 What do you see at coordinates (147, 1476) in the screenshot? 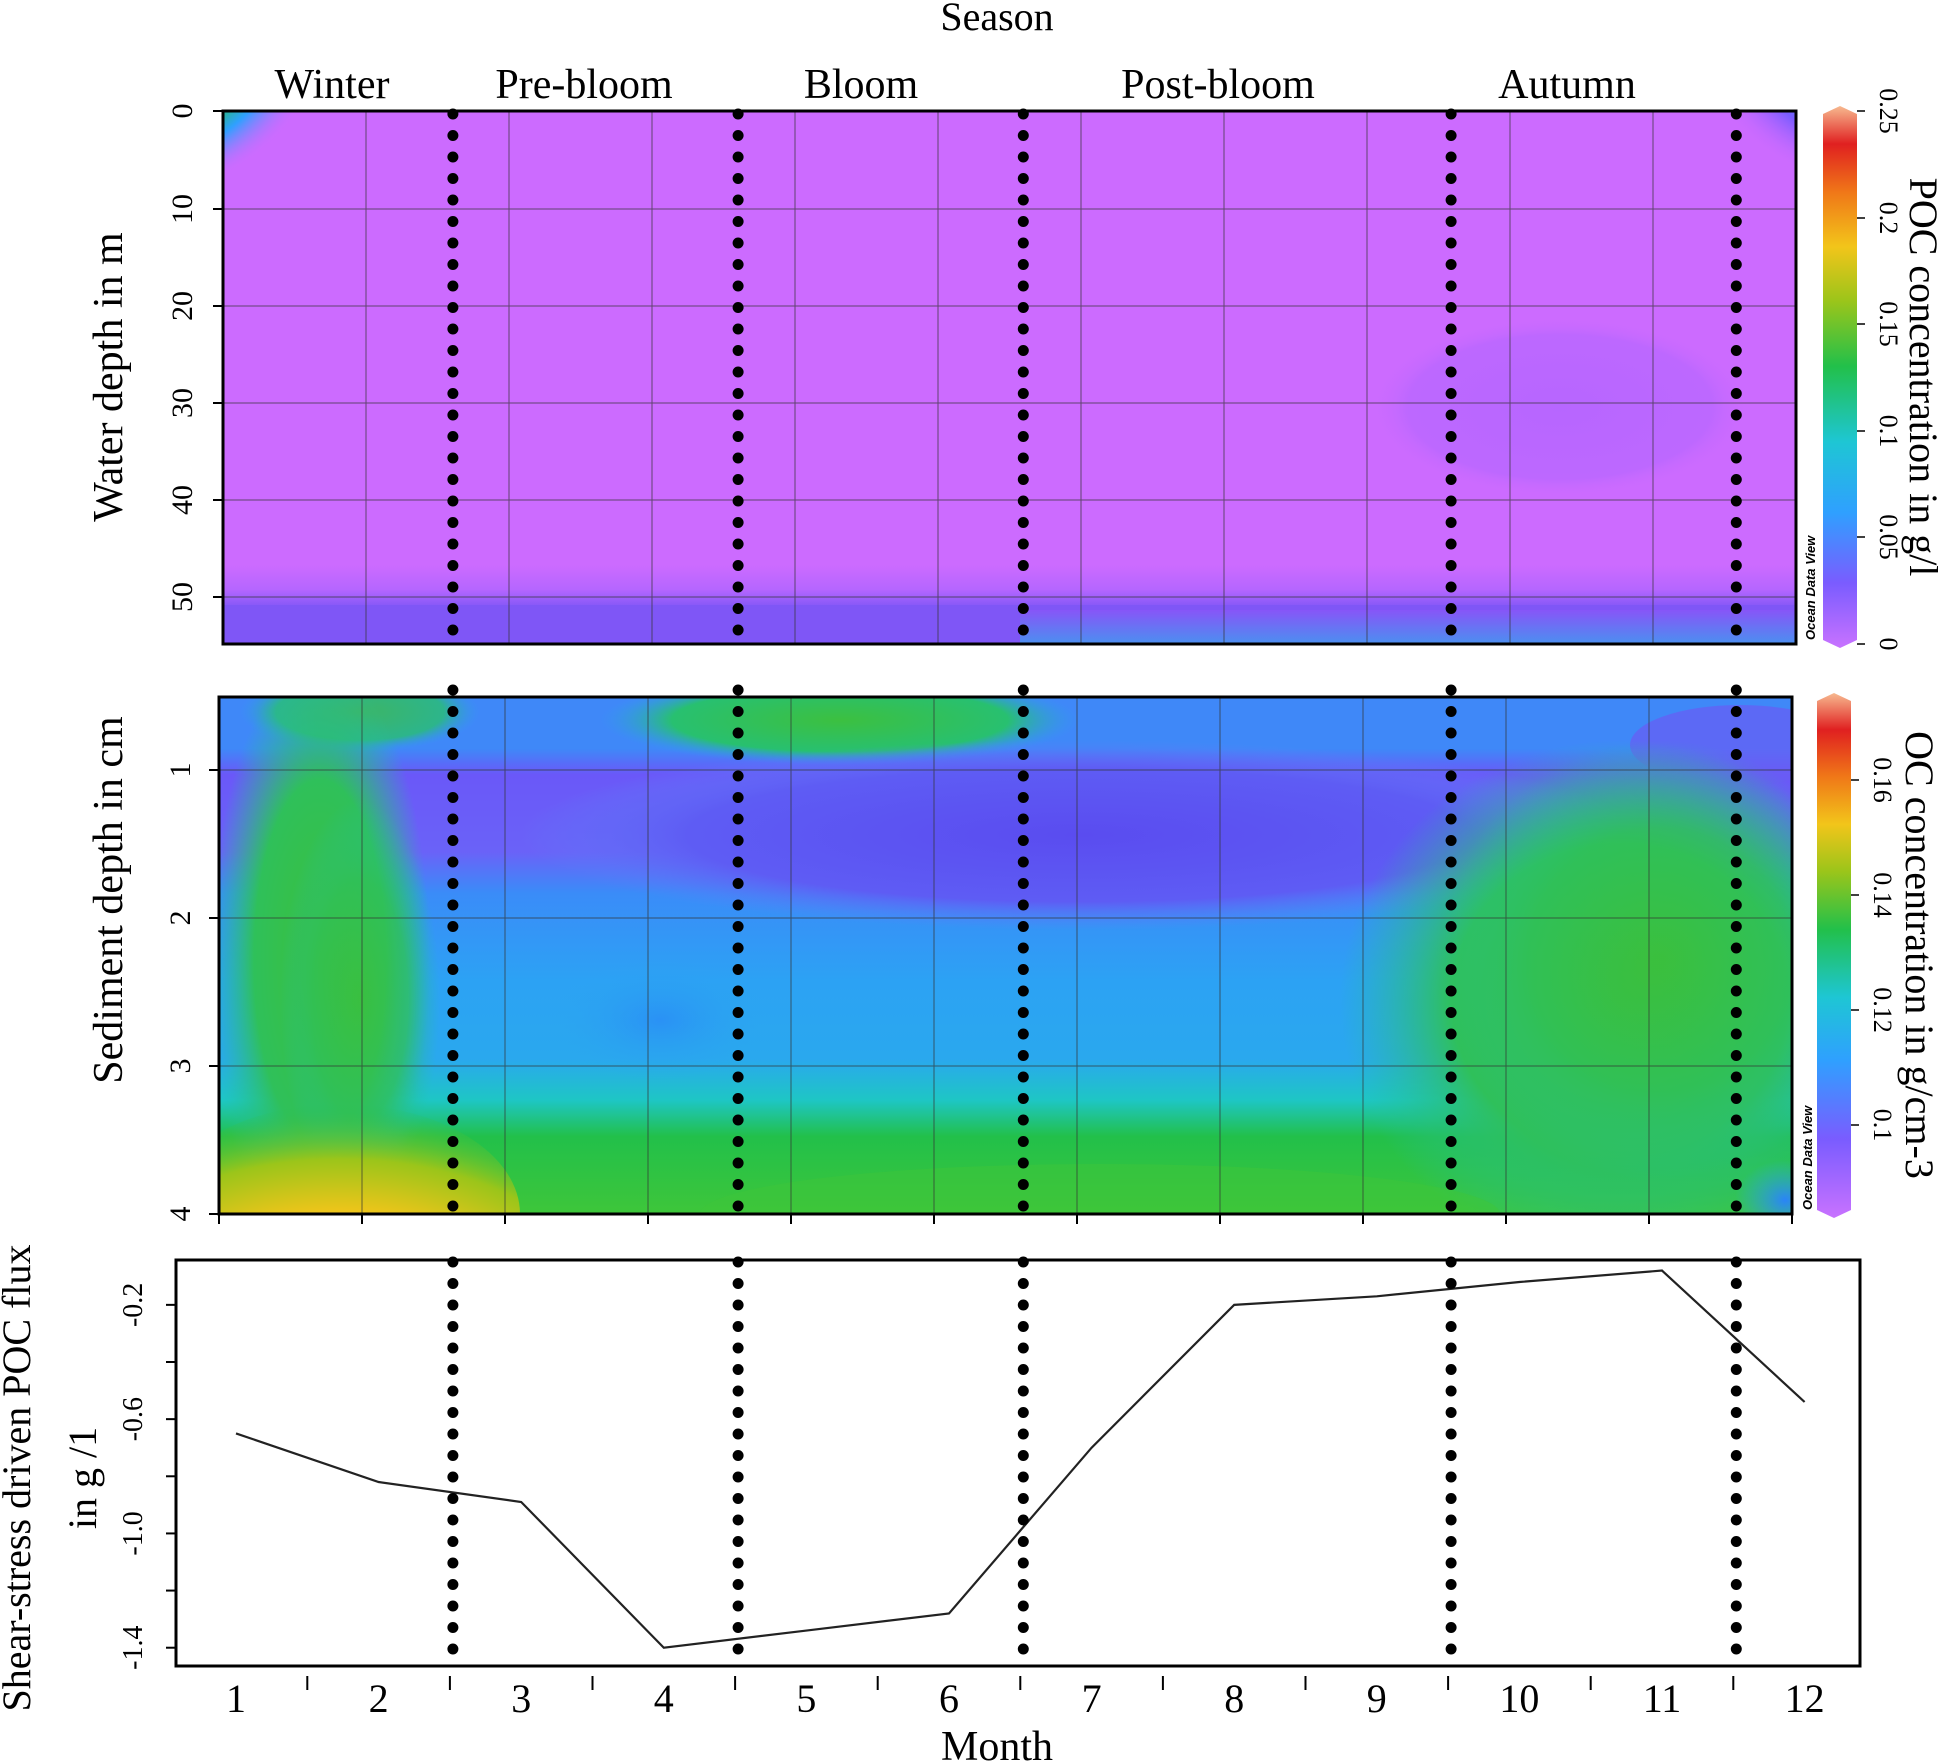
I see `flux-y-axis: -0.2 -0.6 -1.0 -1.4` at bounding box center [147, 1476].